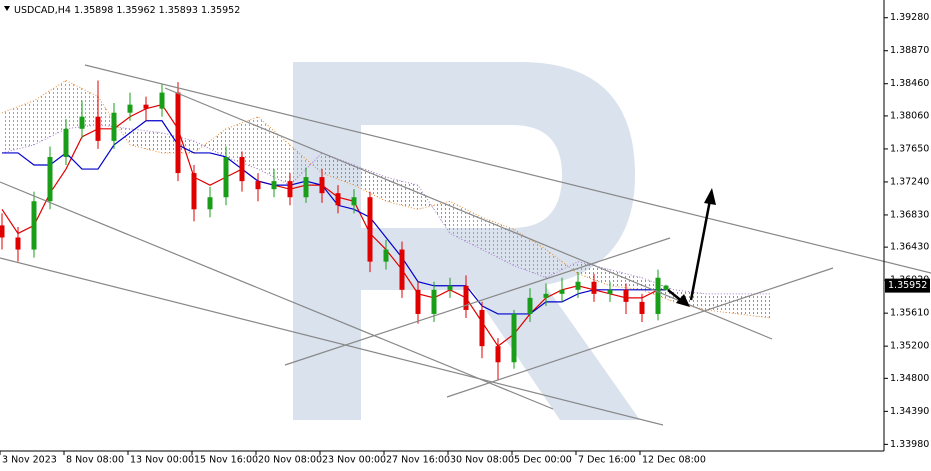 The height and width of the screenshot is (471, 931). I want to click on y-tick-label: 1.38060, so click(909, 115).